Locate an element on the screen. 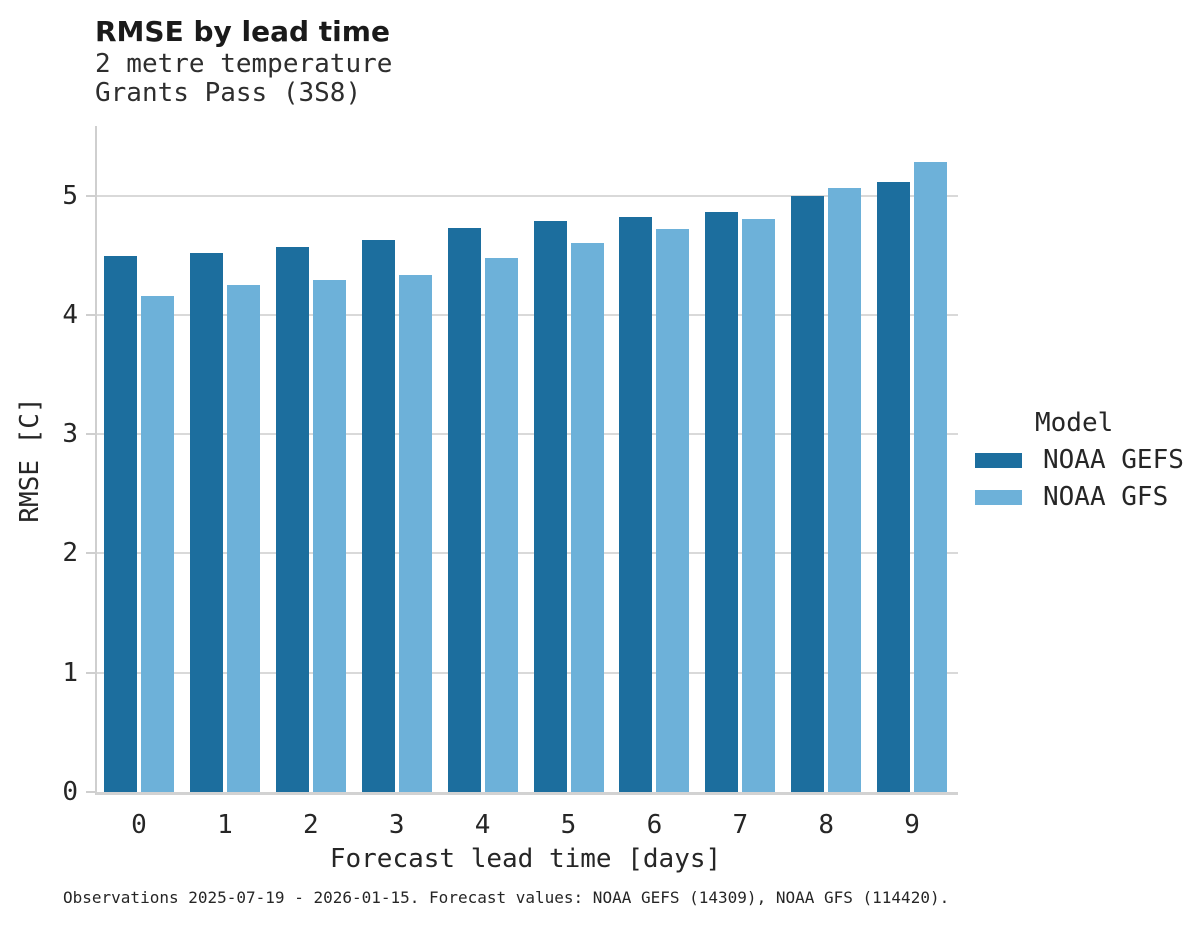 The width and height of the screenshot is (1195, 928). x-tick-label: 7 is located at coordinates (740, 825).